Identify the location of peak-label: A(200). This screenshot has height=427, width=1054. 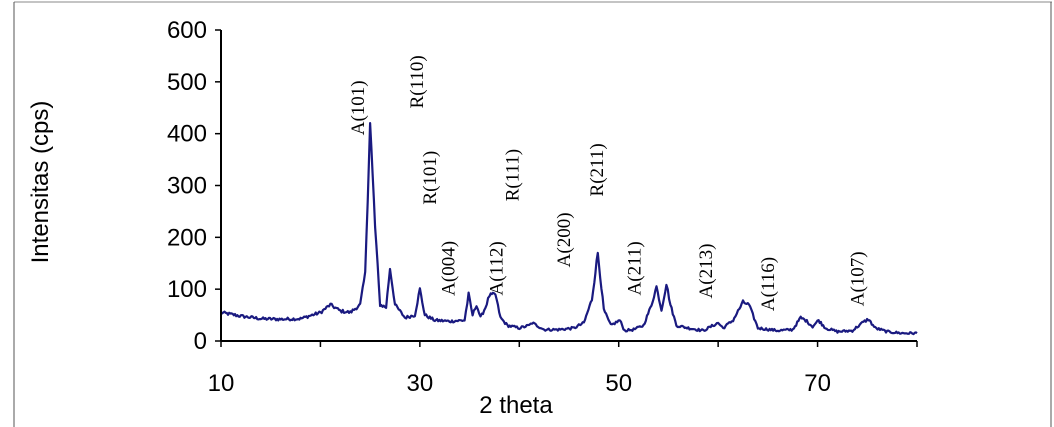
(564, 239).